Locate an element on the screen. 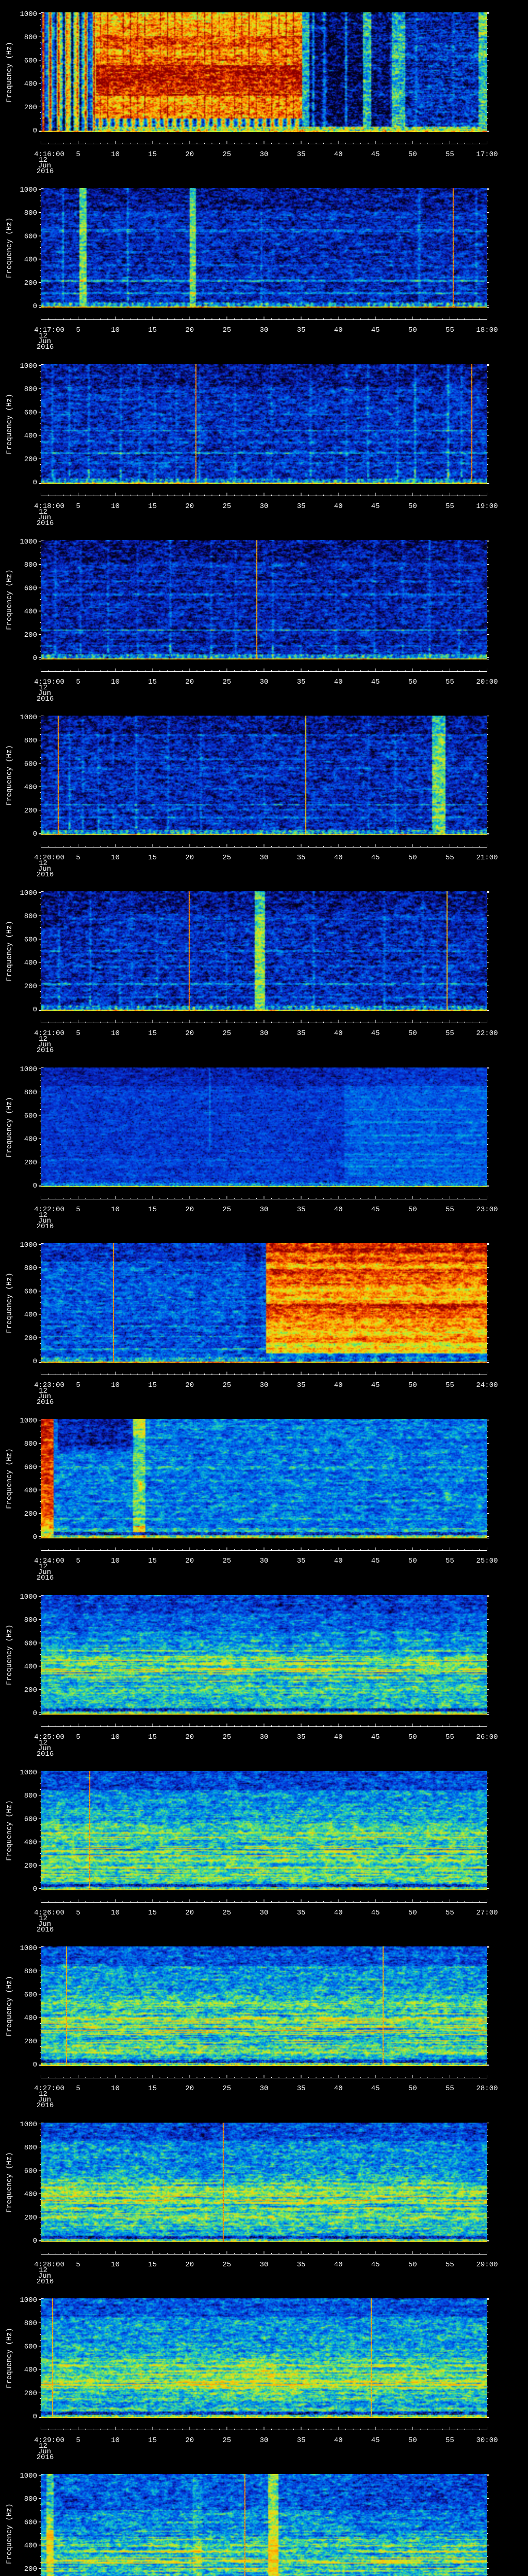  svg-text: 20:00 is located at coordinates (487, 682).